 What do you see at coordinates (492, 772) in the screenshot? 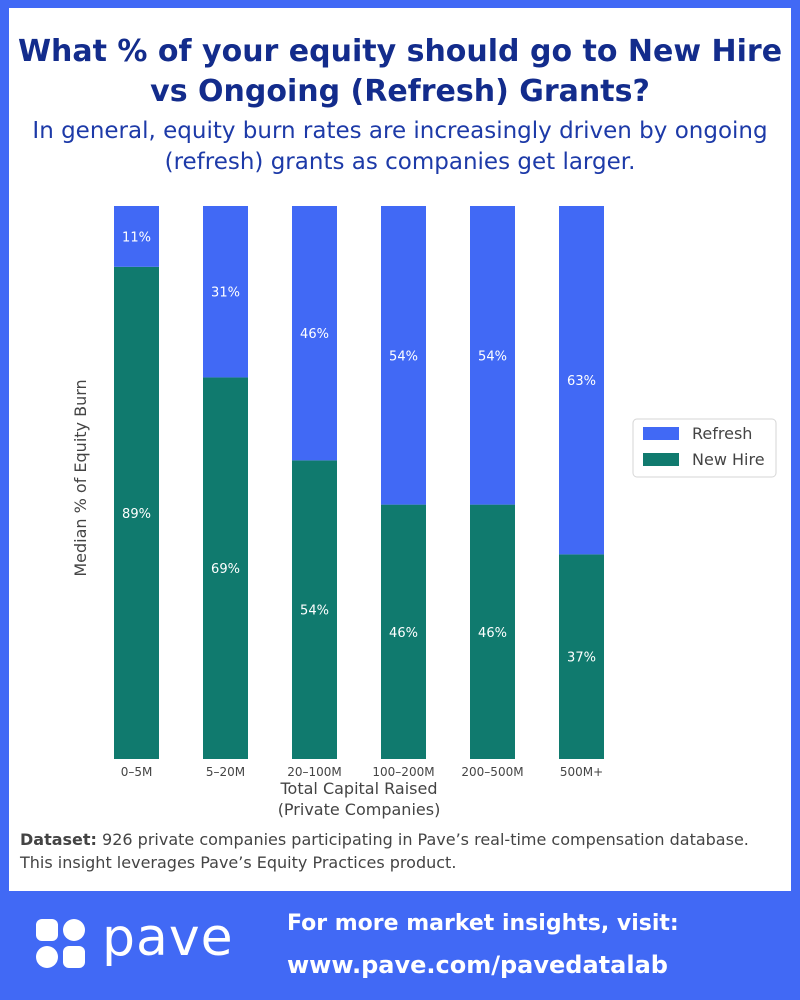
I see `x-tick-label: 200–500M` at bounding box center [492, 772].